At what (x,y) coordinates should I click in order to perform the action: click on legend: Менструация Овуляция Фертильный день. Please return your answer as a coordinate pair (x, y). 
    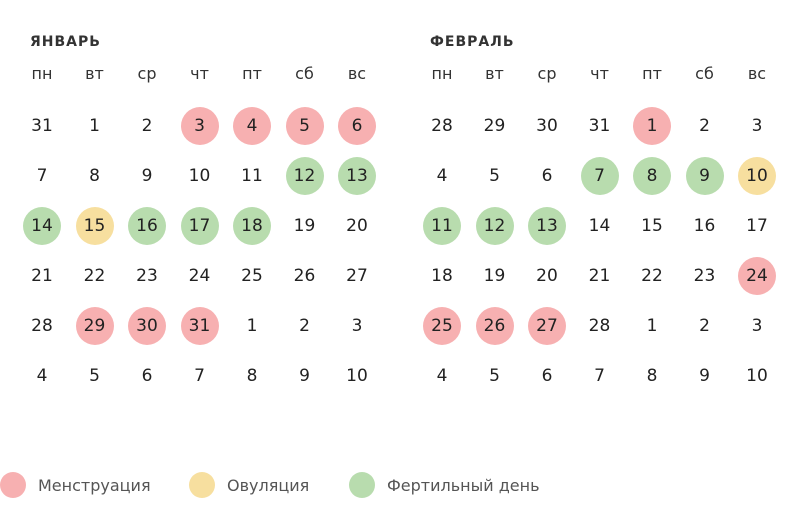
    Looking at the image, I should click on (400, 487).